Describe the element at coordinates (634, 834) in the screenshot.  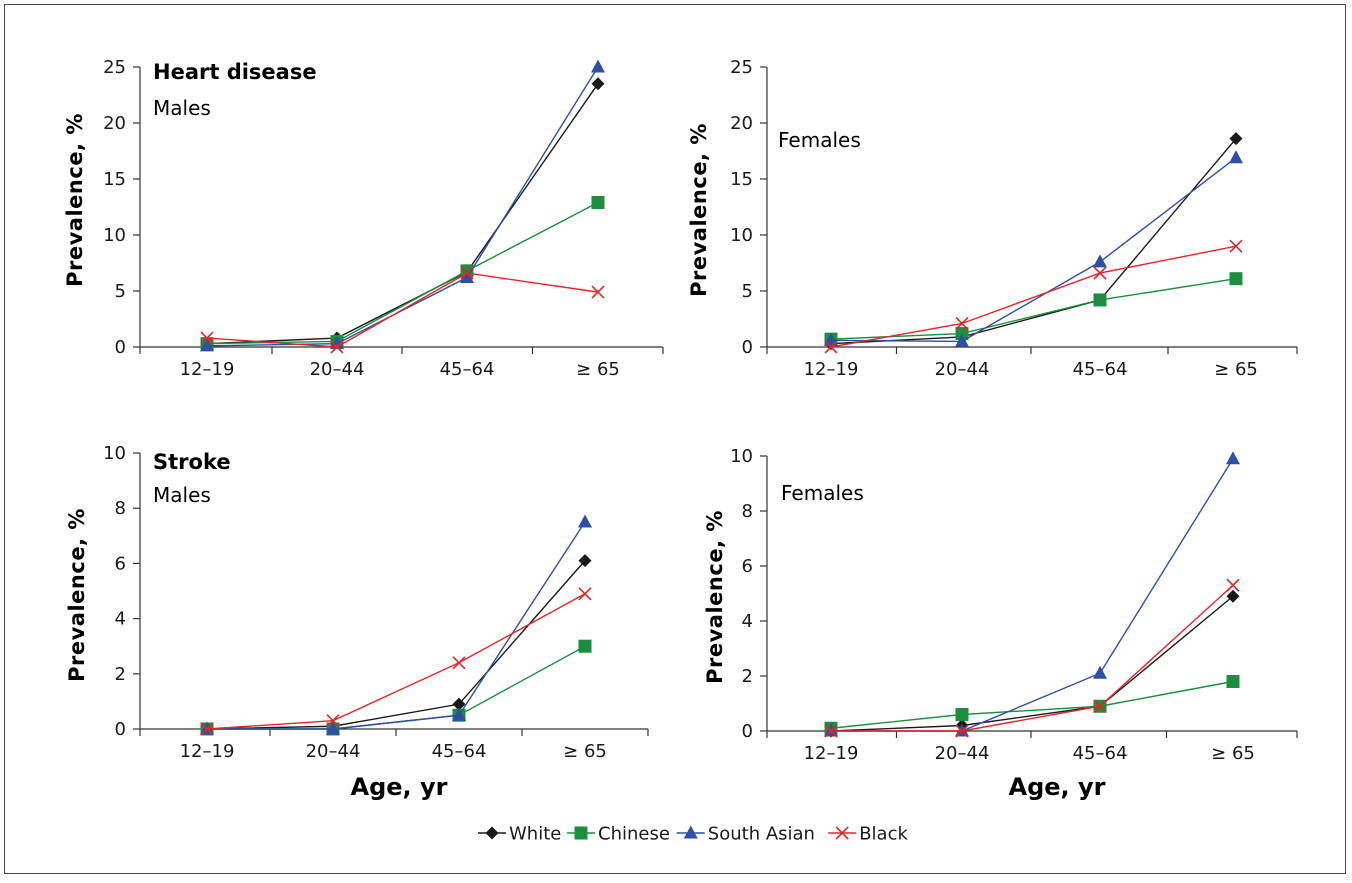
I see `legend-label: Chinese` at that location.